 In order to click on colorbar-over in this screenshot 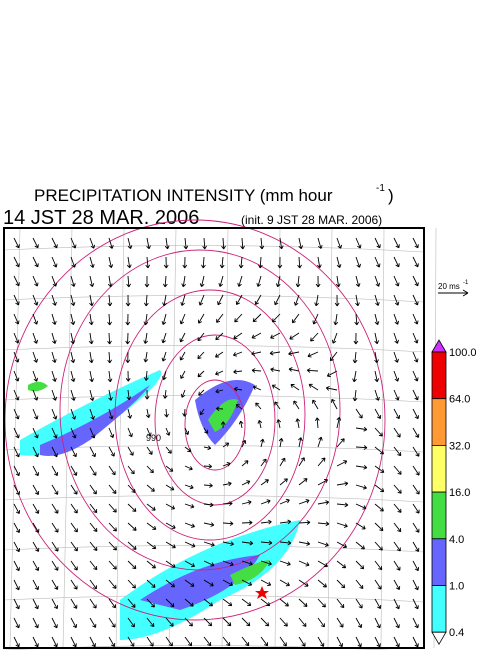, I will do `click(439, 346)`.